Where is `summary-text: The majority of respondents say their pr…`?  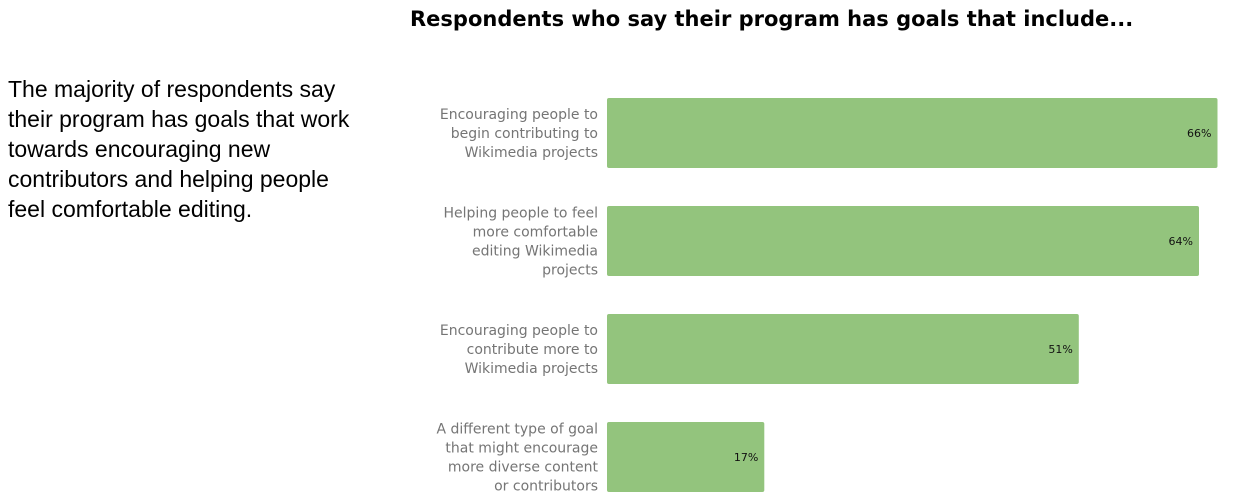
summary-text: The majority of respondents say their pr… is located at coordinates (179, 149).